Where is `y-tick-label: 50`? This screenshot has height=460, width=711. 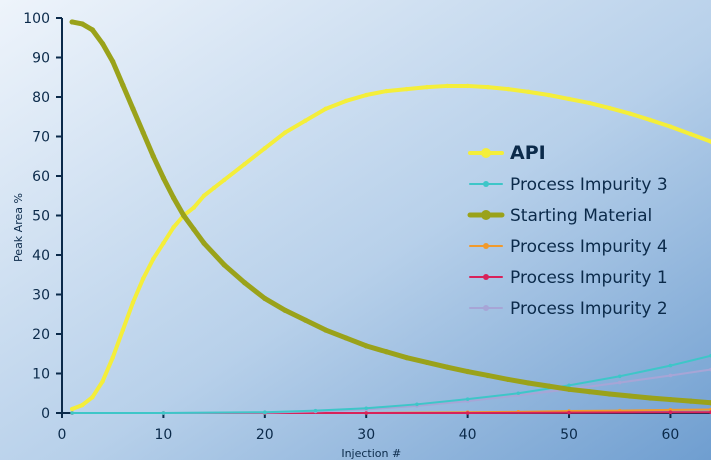
y-tick-label: 50 is located at coordinates (41, 217).